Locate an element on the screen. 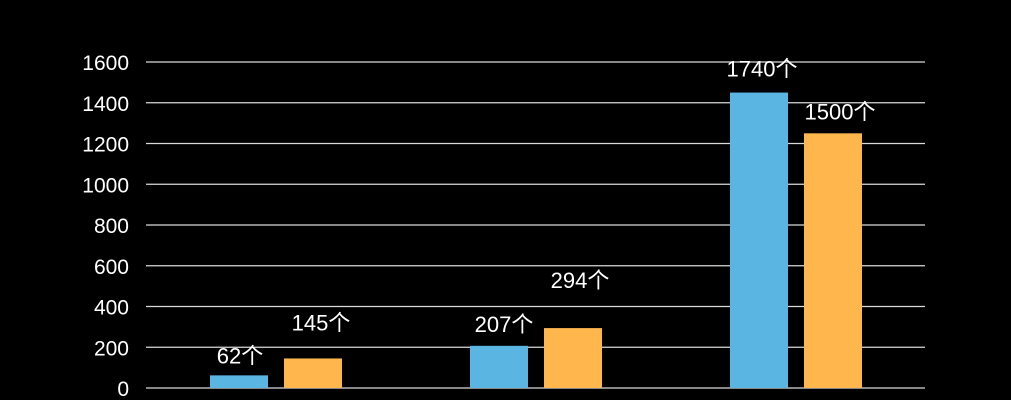 The width and height of the screenshot is (1011, 400). y-tick-label: 800 is located at coordinates (111, 226).